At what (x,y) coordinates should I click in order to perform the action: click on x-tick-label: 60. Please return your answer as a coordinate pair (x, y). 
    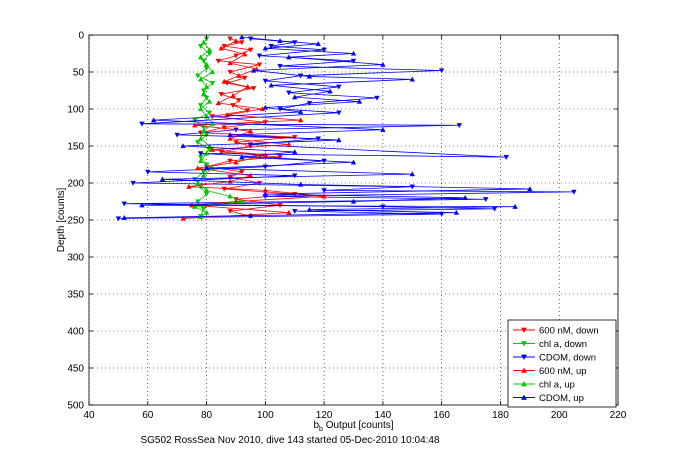
    Looking at the image, I should click on (148, 415).